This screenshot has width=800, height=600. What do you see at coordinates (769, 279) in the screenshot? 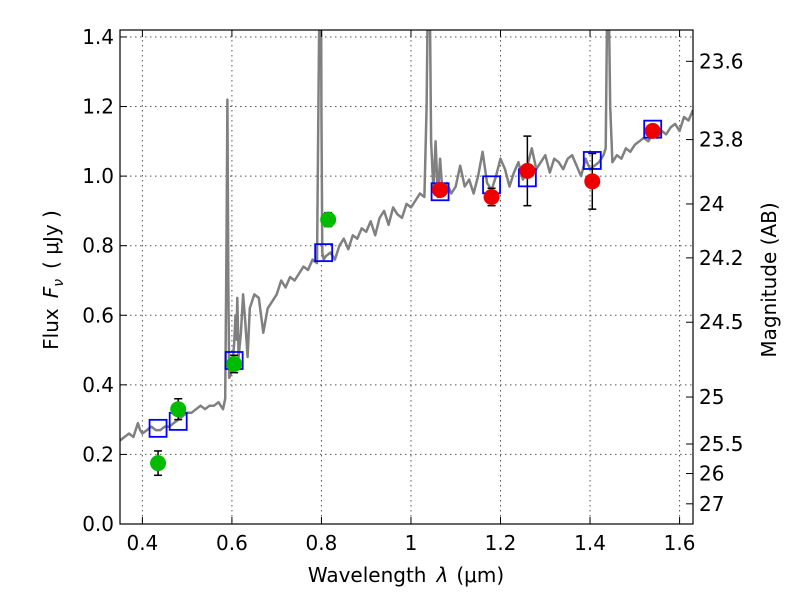
I see `y2-axis-label: Magnitude (AB)` at bounding box center [769, 279].